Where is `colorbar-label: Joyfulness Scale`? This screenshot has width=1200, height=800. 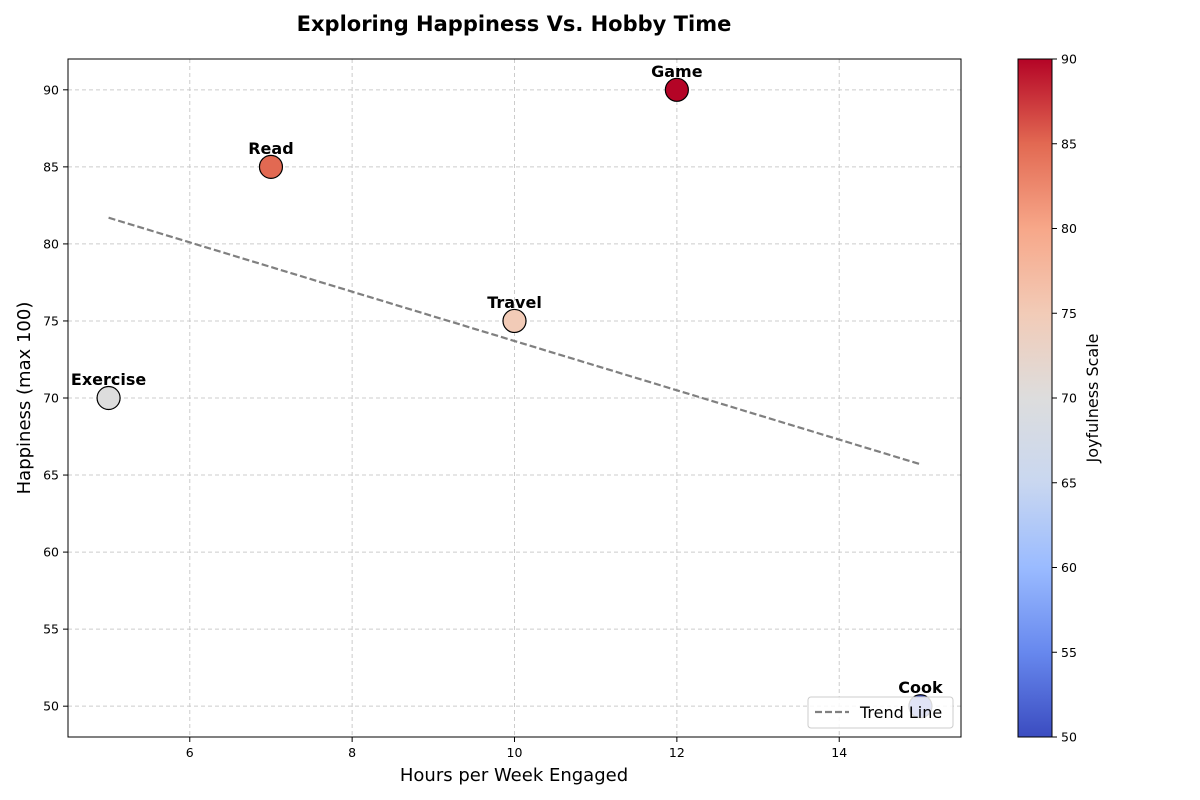
colorbar-label: Joyfulness Scale is located at coordinates (1092, 399).